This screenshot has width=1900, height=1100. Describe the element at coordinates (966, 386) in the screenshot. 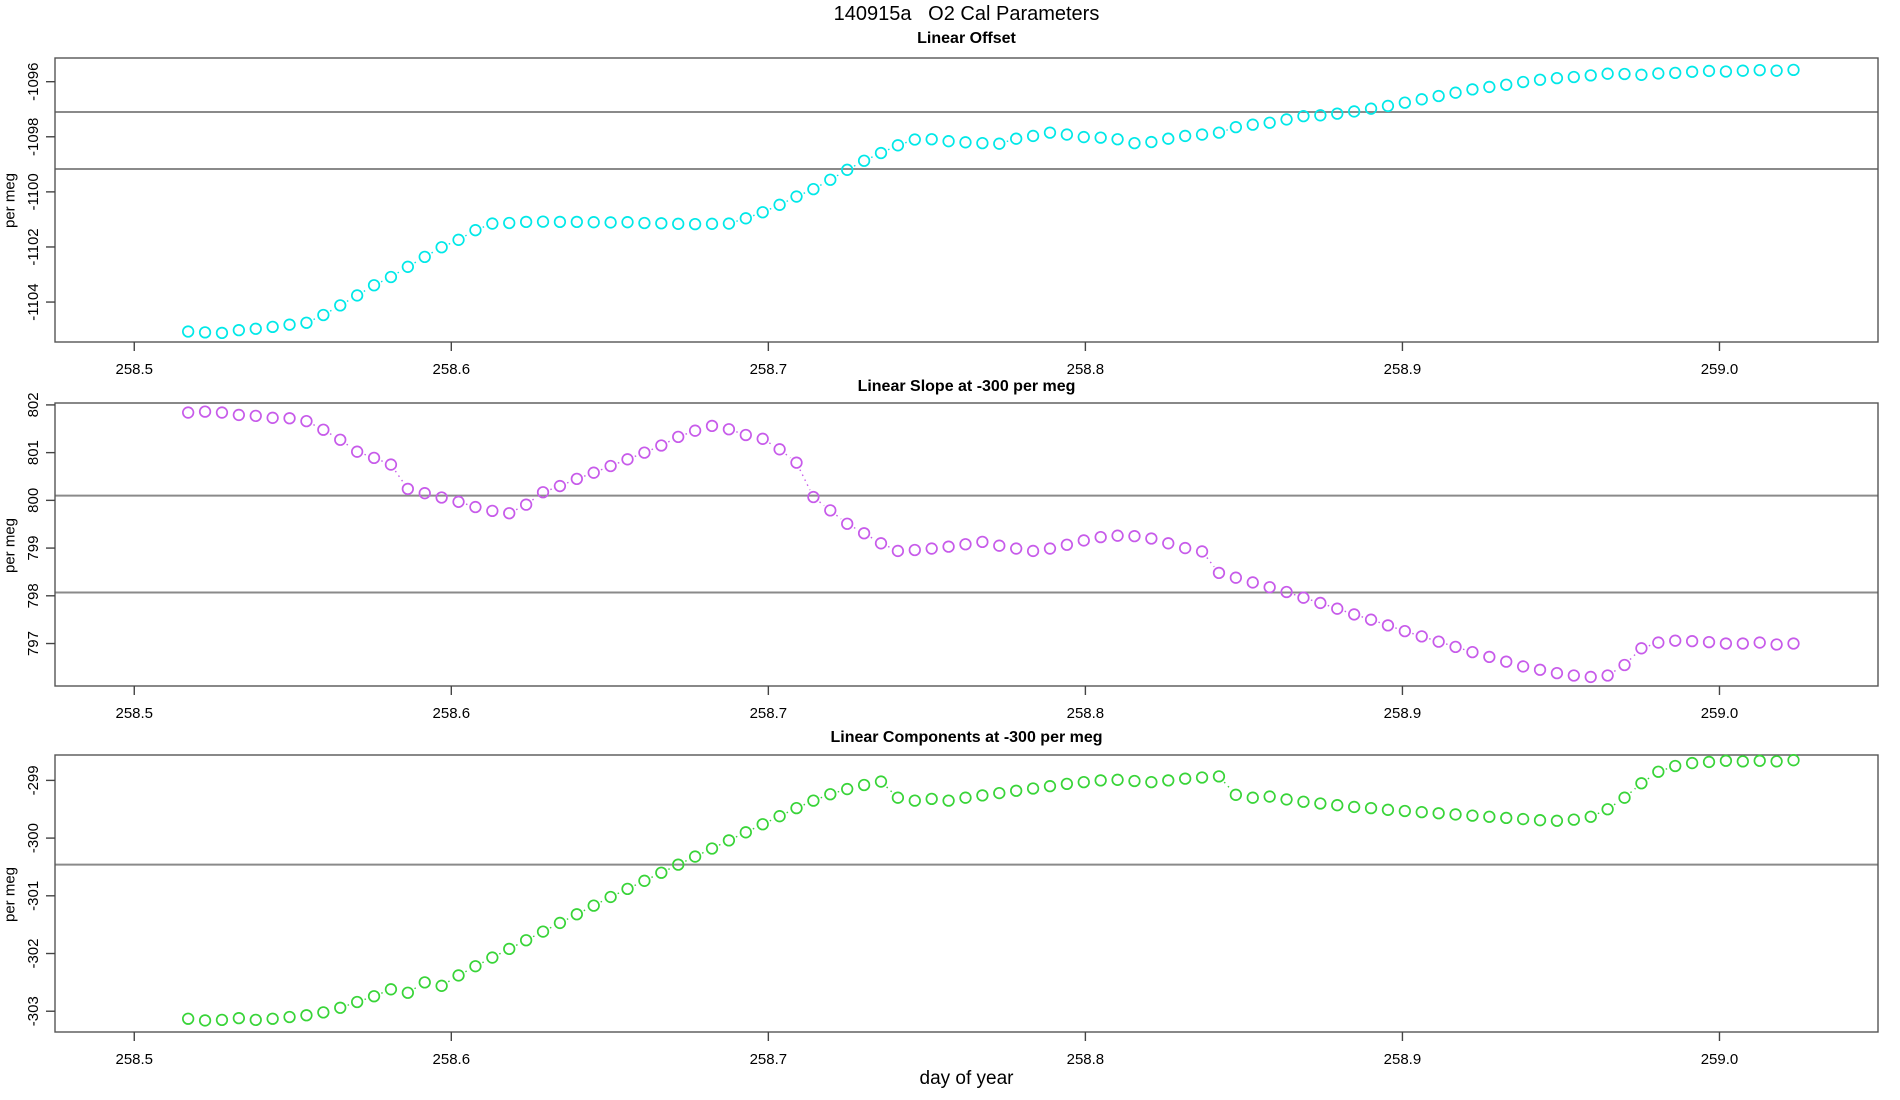

I see `panel2-title: Linear Slope at -300 per meg` at that location.